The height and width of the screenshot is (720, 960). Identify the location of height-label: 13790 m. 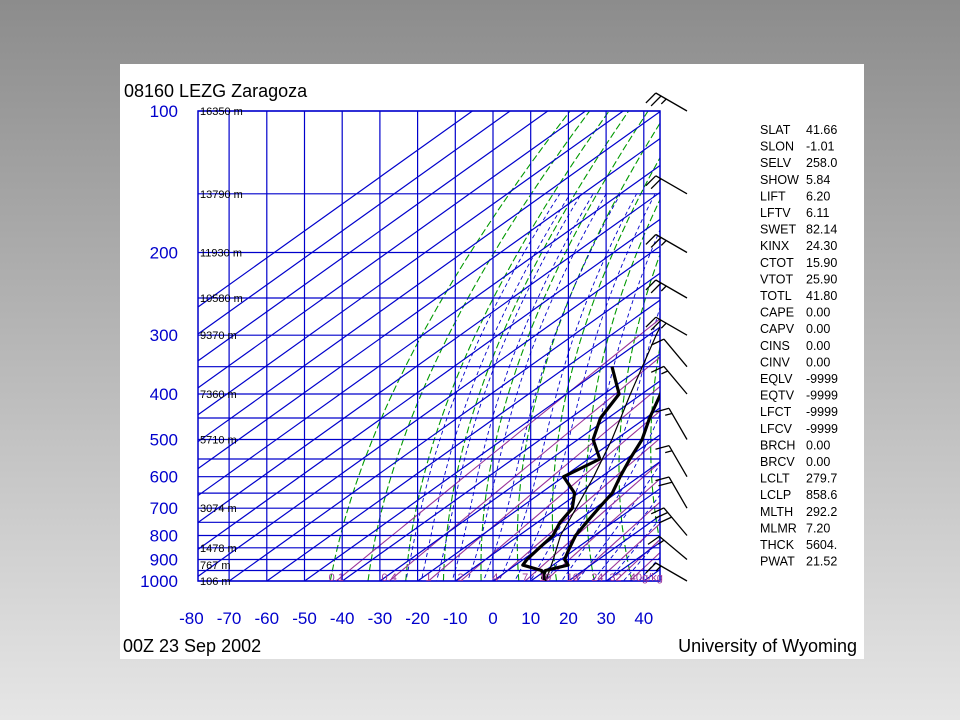
(221, 195).